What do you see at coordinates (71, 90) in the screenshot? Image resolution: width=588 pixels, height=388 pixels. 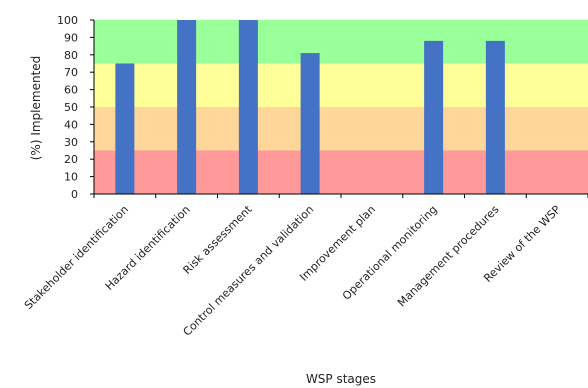 I see `y-tick-label-60: 60` at bounding box center [71, 90].